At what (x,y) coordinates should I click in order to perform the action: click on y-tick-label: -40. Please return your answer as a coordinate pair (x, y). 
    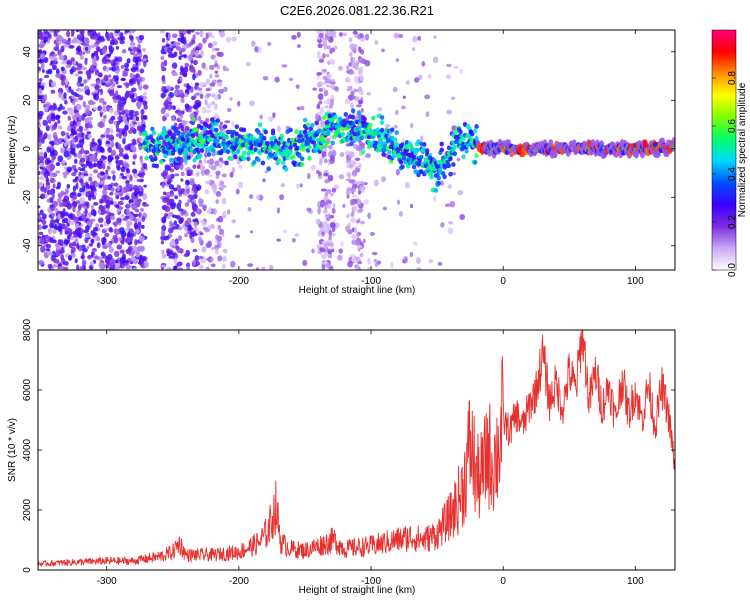
    Looking at the image, I should click on (27, 245).